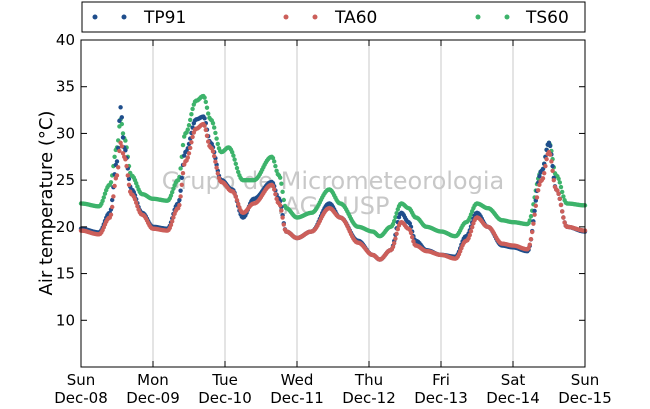 The height and width of the screenshot is (409, 650). What do you see at coordinates (65, 274) in the screenshot?
I see `y-tick-label: 15` at bounding box center [65, 274].